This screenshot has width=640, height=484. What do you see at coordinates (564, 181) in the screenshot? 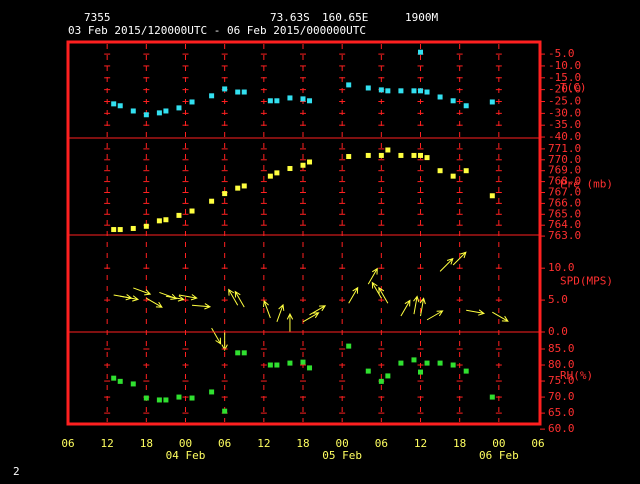
I see `y-tick-label: 768.0` at bounding box center [564, 181].